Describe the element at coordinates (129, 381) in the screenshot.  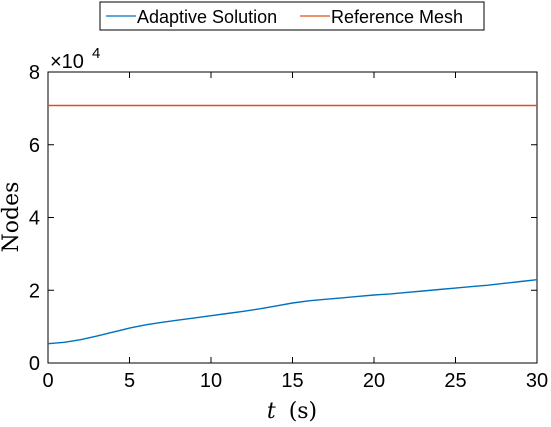
I see `x-tick-label: 5` at that location.